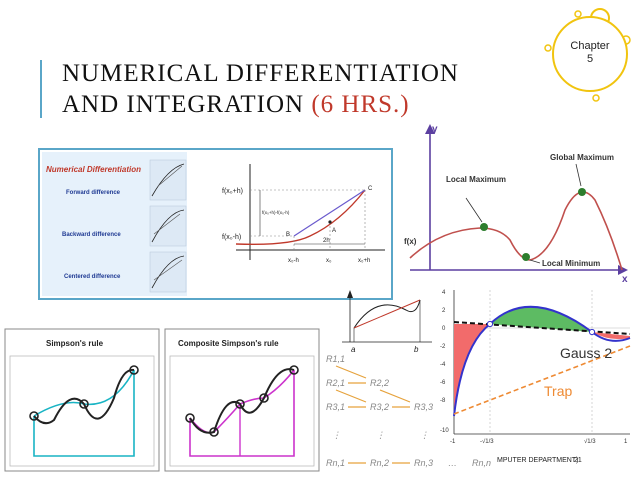 Image resolution: width=638 pixels, height=479 pixels. What do you see at coordinates (326, 241) in the screenshot?
I see `label-2h: 2h` at bounding box center [326, 241].